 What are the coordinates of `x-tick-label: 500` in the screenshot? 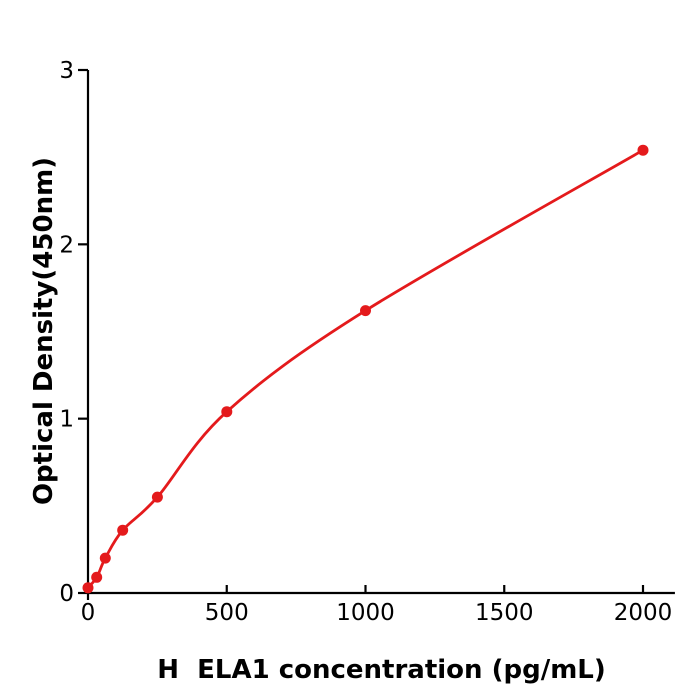 It's located at (227, 613).